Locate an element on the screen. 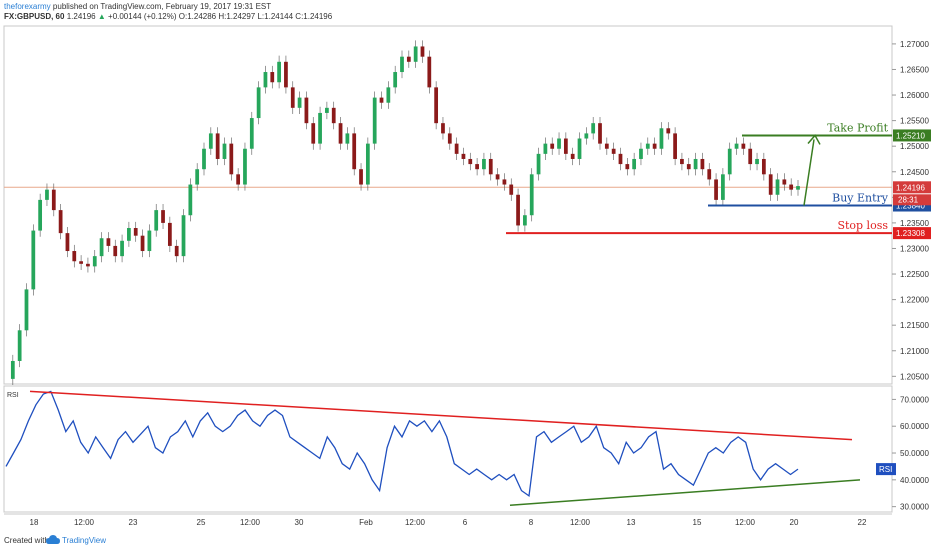 The image size is (932, 550). tradingview-brand-link: TradingView is located at coordinates (84, 540).